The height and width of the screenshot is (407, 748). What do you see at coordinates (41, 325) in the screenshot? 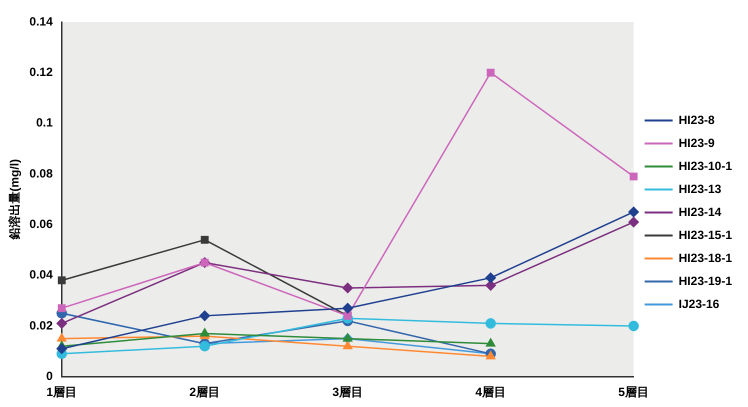
I see `y-tick-label: 0.02` at bounding box center [41, 325].